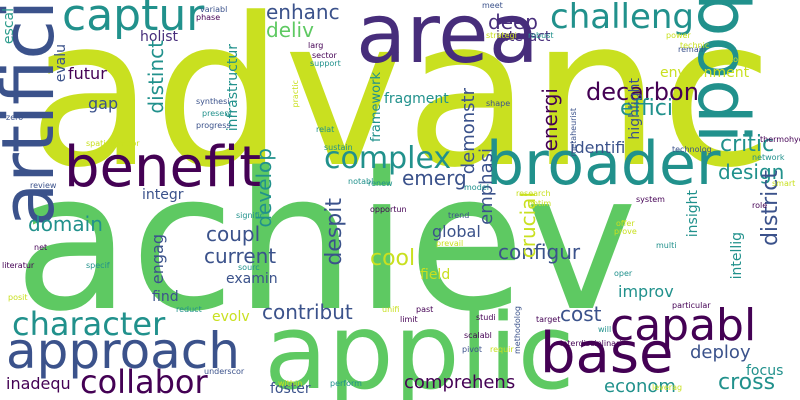 This screenshot has width=800, height=400. Describe the element at coordinates (316, 45) in the screenshot. I see `word: larg` at that location.